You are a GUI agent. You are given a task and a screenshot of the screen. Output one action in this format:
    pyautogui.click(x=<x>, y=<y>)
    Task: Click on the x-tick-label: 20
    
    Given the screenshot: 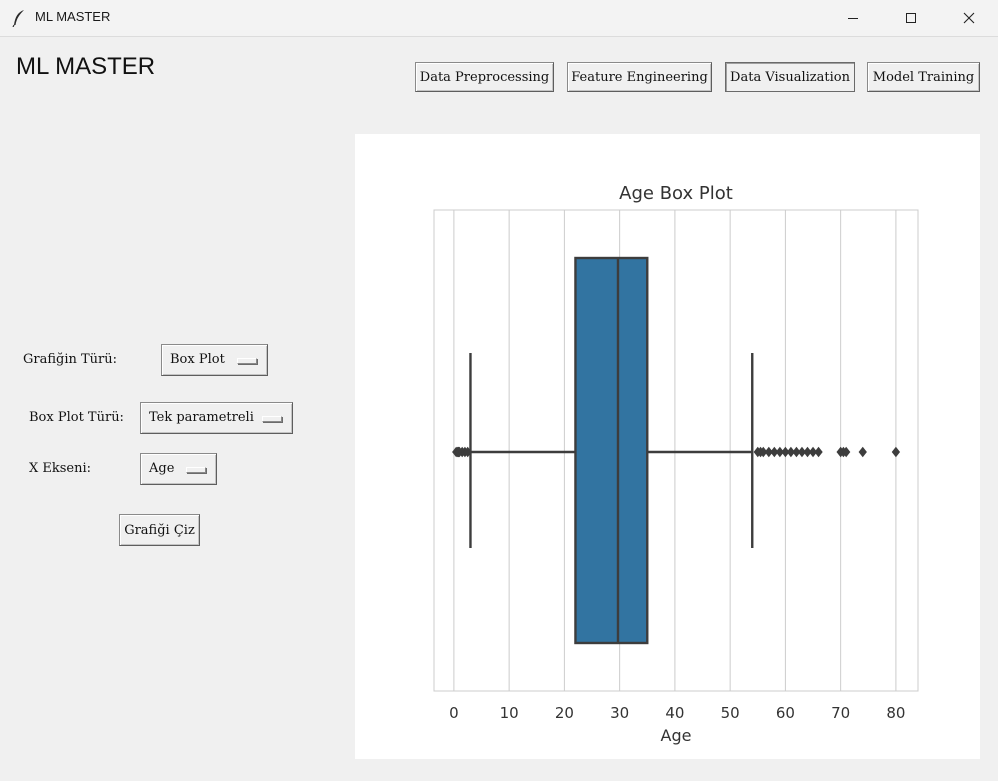 What is the action you would take?
    pyautogui.click(x=564, y=713)
    